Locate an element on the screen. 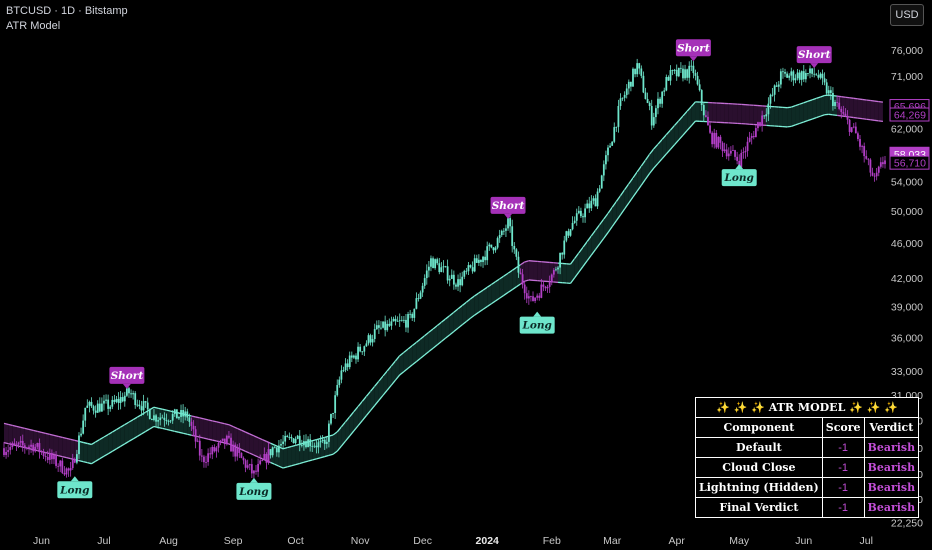  y-tick-label: 42,000 is located at coordinates (907, 279).